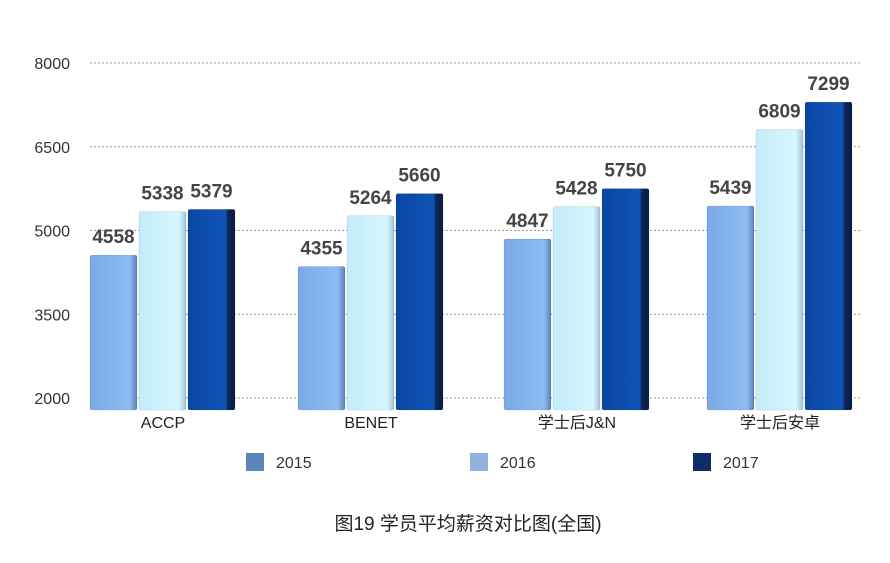 The width and height of the screenshot is (890, 563). What do you see at coordinates (702, 462) in the screenshot?
I see `legend-swatch-2017` at bounding box center [702, 462].